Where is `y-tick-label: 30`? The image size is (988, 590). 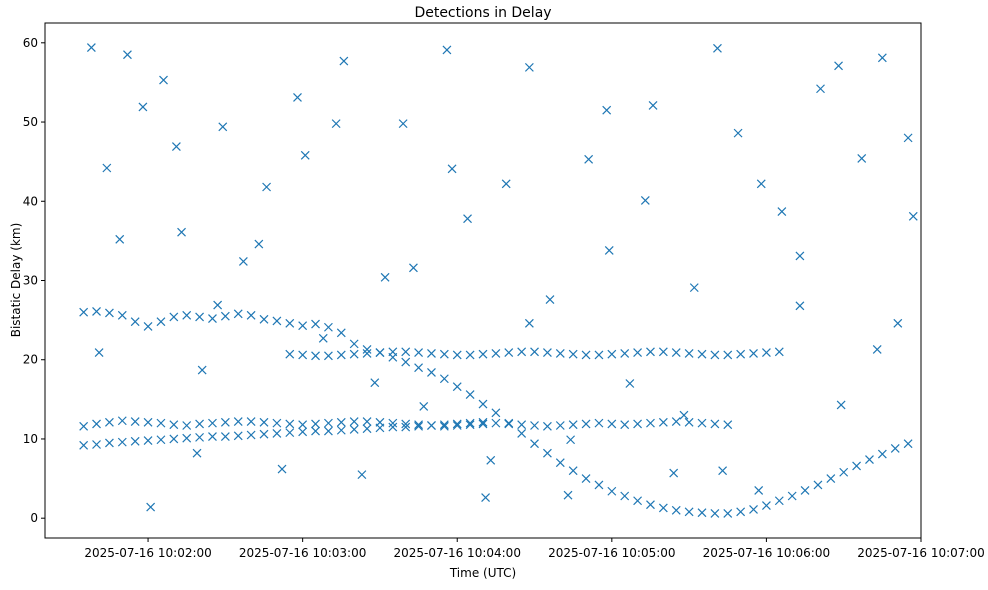 y-tick-label: 30 is located at coordinates (30, 281).